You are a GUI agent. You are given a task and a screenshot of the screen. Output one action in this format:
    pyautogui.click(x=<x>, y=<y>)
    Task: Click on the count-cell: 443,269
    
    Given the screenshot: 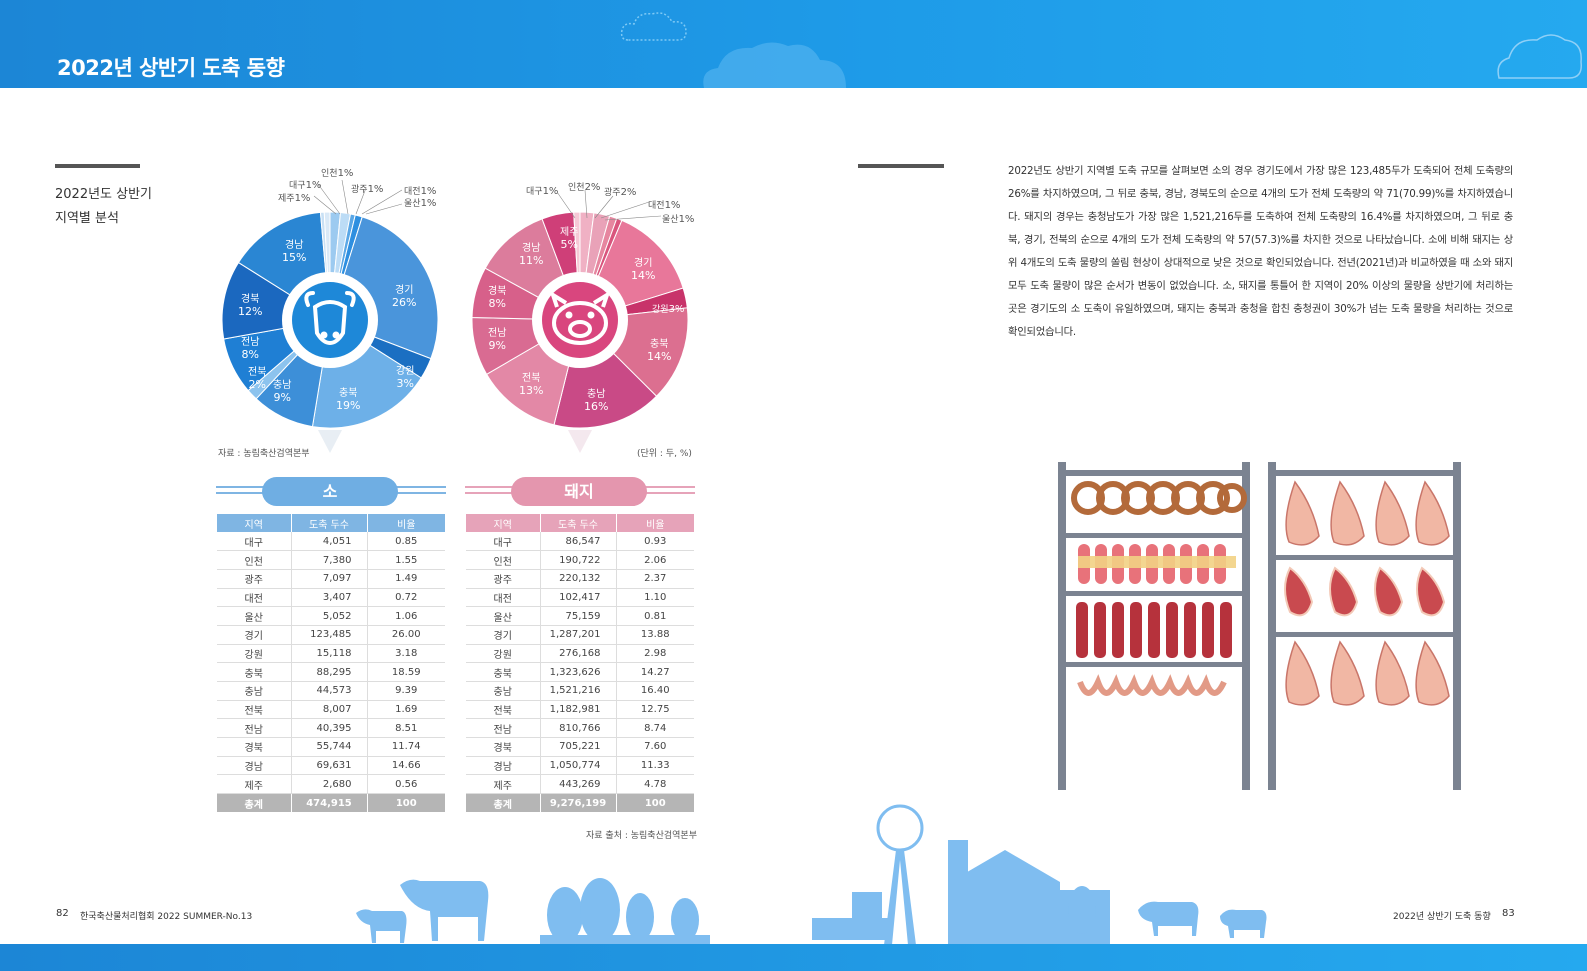 What is the action you would take?
    pyautogui.click(x=578, y=784)
    